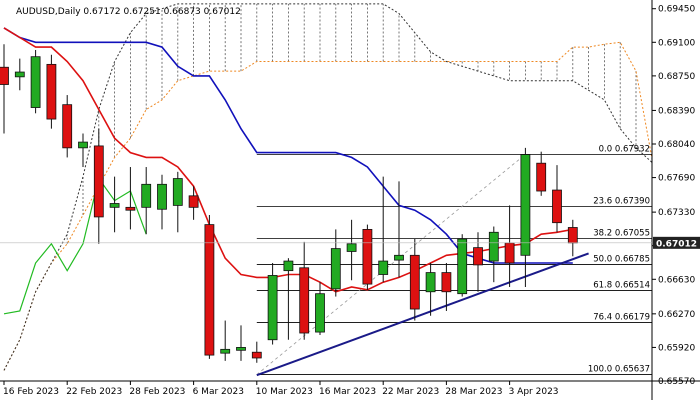  Describe the element at coordinates (621, 201) in the screenshot. I see `fib-label: 23.6 0.67390` at that location.